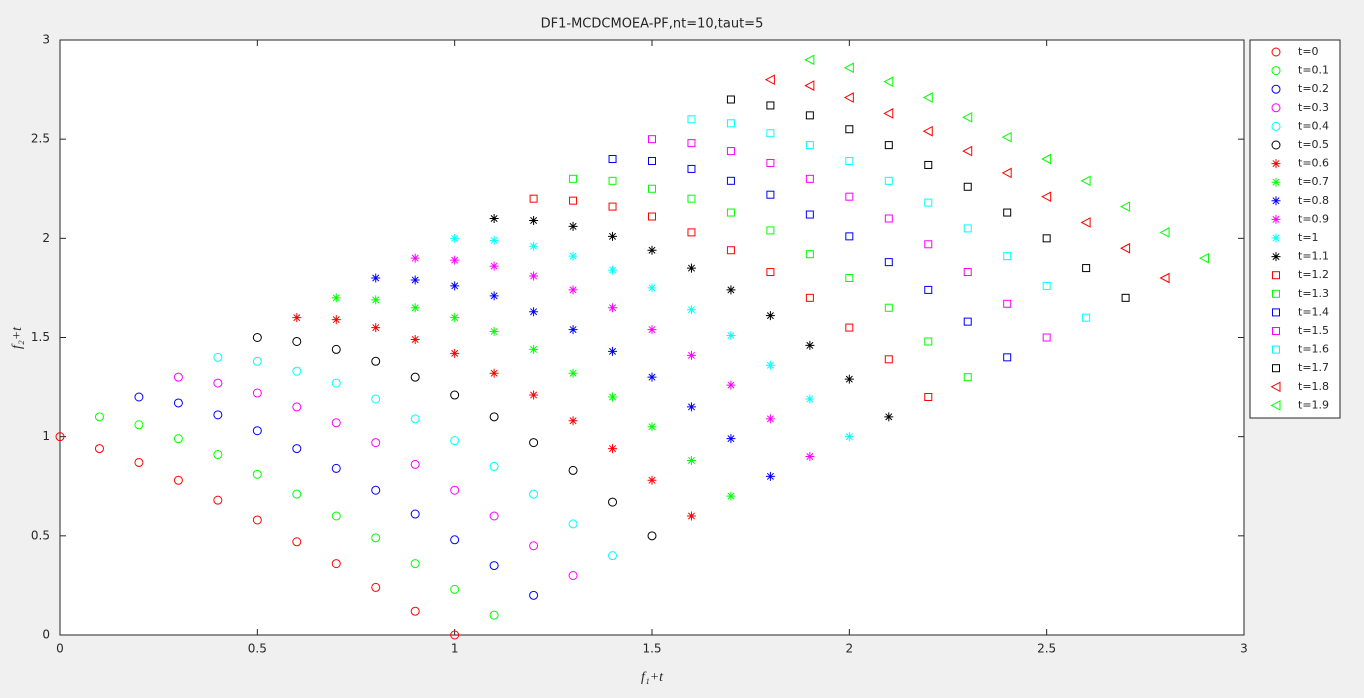  What do you see at coordinates (1313, 330) in the screenshot?
I see `legend-label: t=1.5` at bounding box center [1313, 330].